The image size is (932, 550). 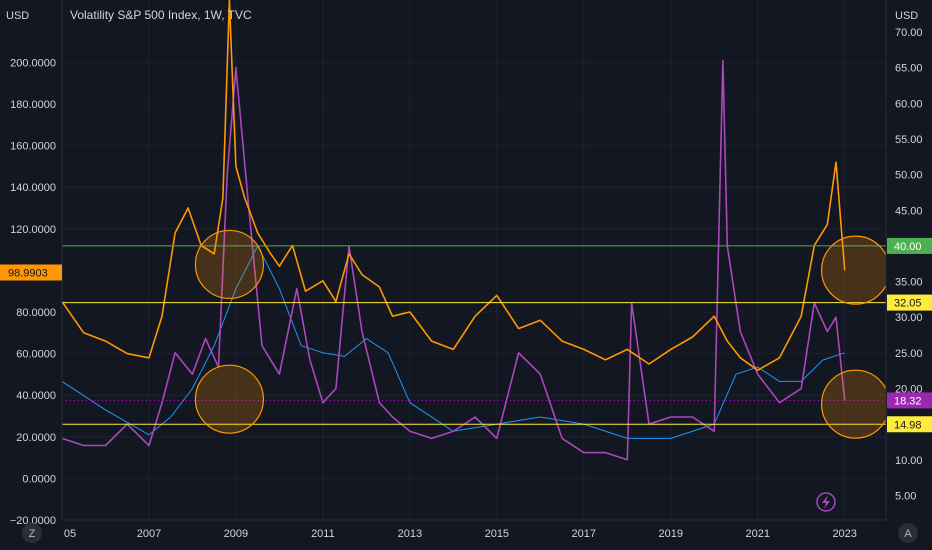 I want to click on time-axis-panel, so click(x=466, y=535).